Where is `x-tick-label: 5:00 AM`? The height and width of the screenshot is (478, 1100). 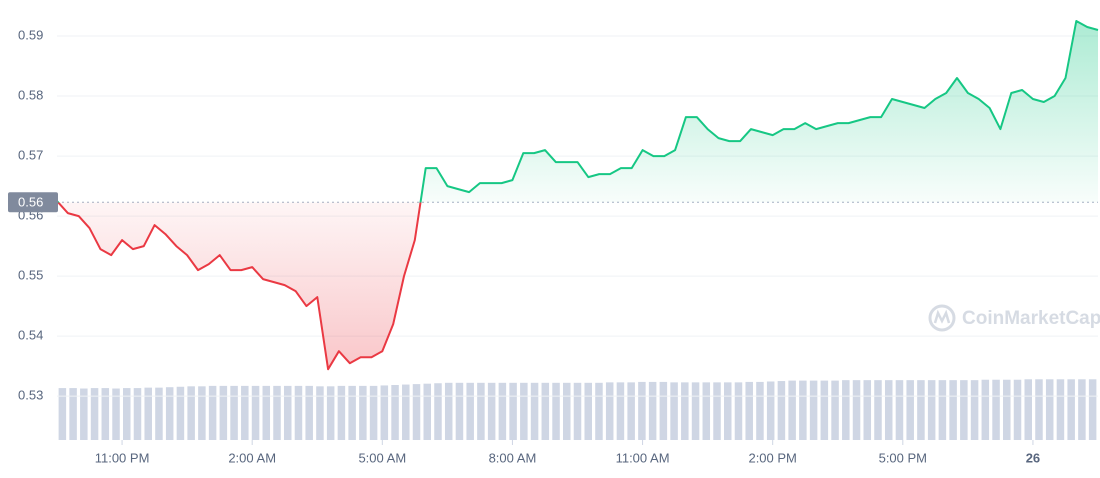
x-tick-label: 5:00 AM is located at coordinates (382, 457).